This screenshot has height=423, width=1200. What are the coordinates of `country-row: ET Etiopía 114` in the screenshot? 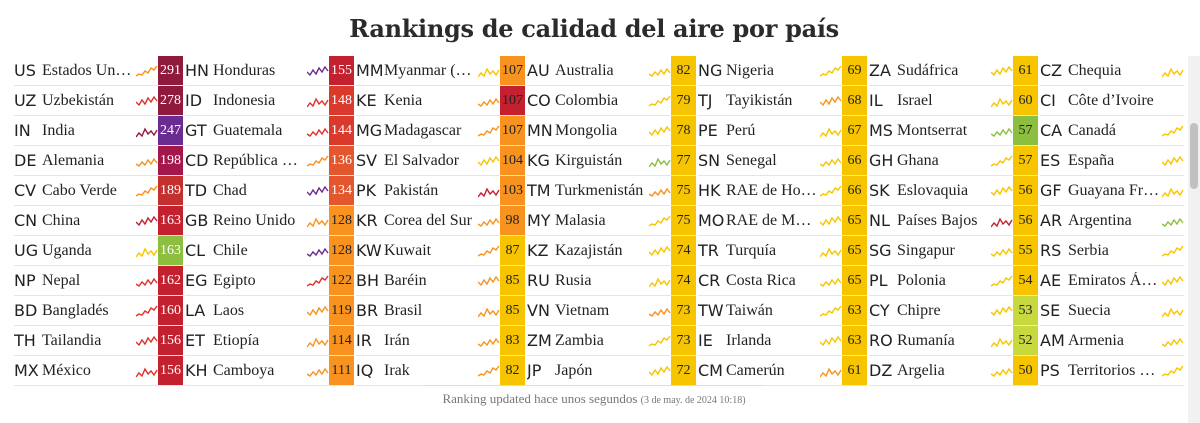 It's located at (269, 341).